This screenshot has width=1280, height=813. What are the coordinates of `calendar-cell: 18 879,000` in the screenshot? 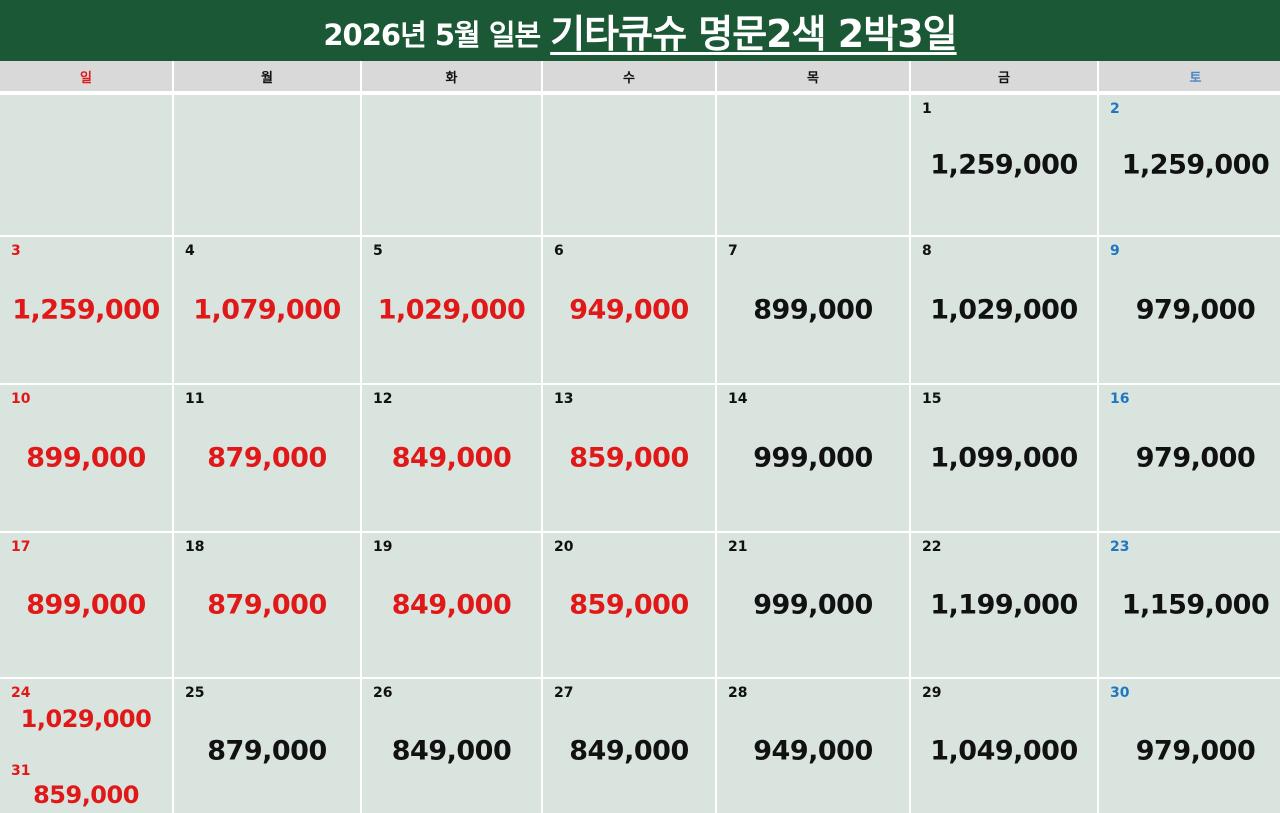 It's located at (267, 605).